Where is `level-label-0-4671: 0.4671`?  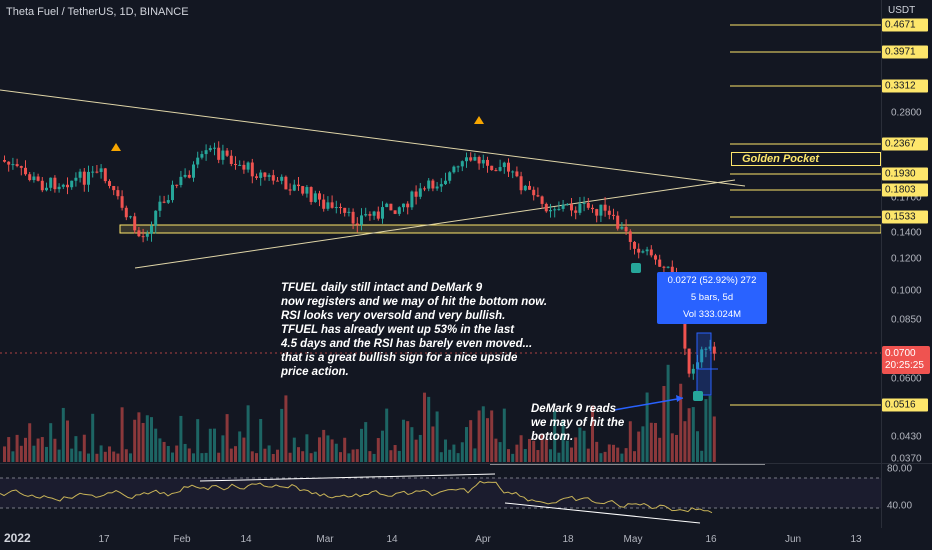 level-label-0-4671: 0.4671 is located at coordinates (905, 25).